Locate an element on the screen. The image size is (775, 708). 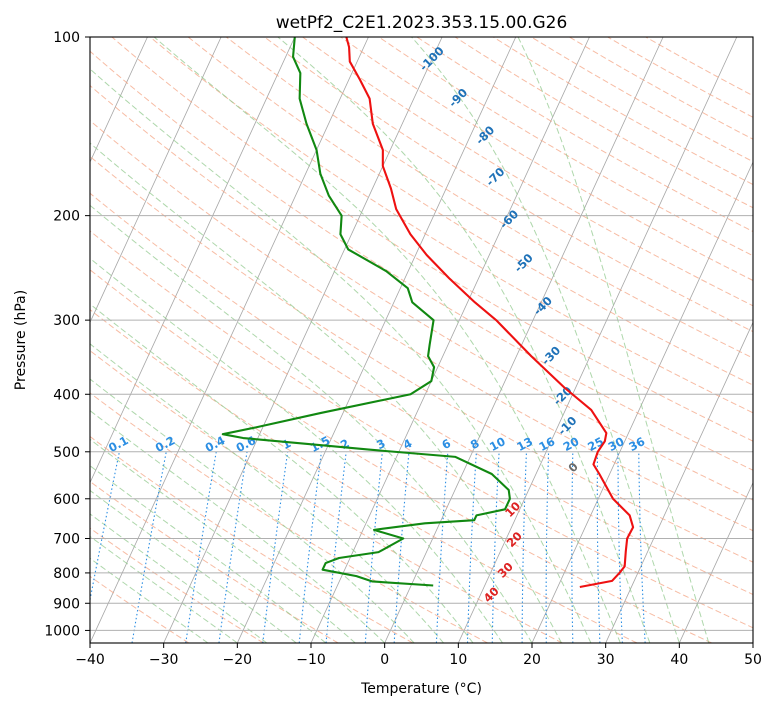
mixing-ratio-label: 13 is located at coordinates (524, 444).